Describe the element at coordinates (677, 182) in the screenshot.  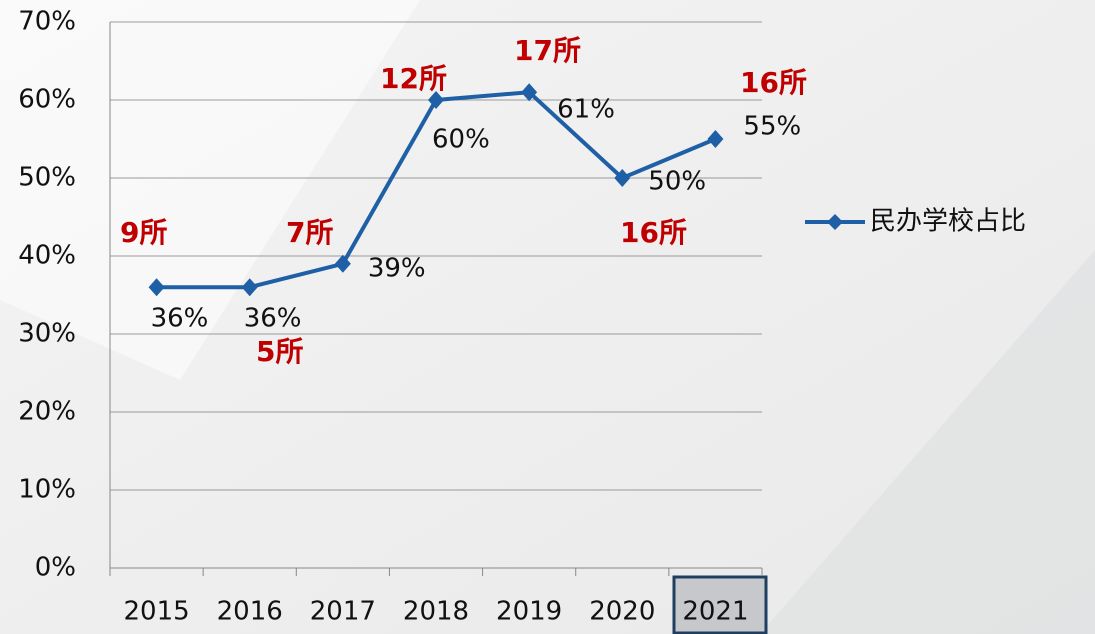
I see `data-label: 50%` at that location.